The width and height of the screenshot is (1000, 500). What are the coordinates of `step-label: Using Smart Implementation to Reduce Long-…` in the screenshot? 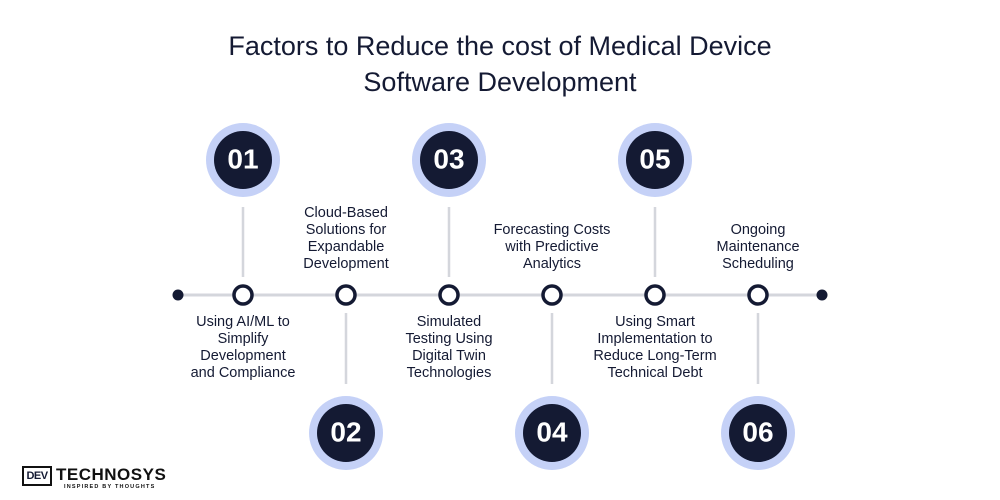 It's located at (655, 348).